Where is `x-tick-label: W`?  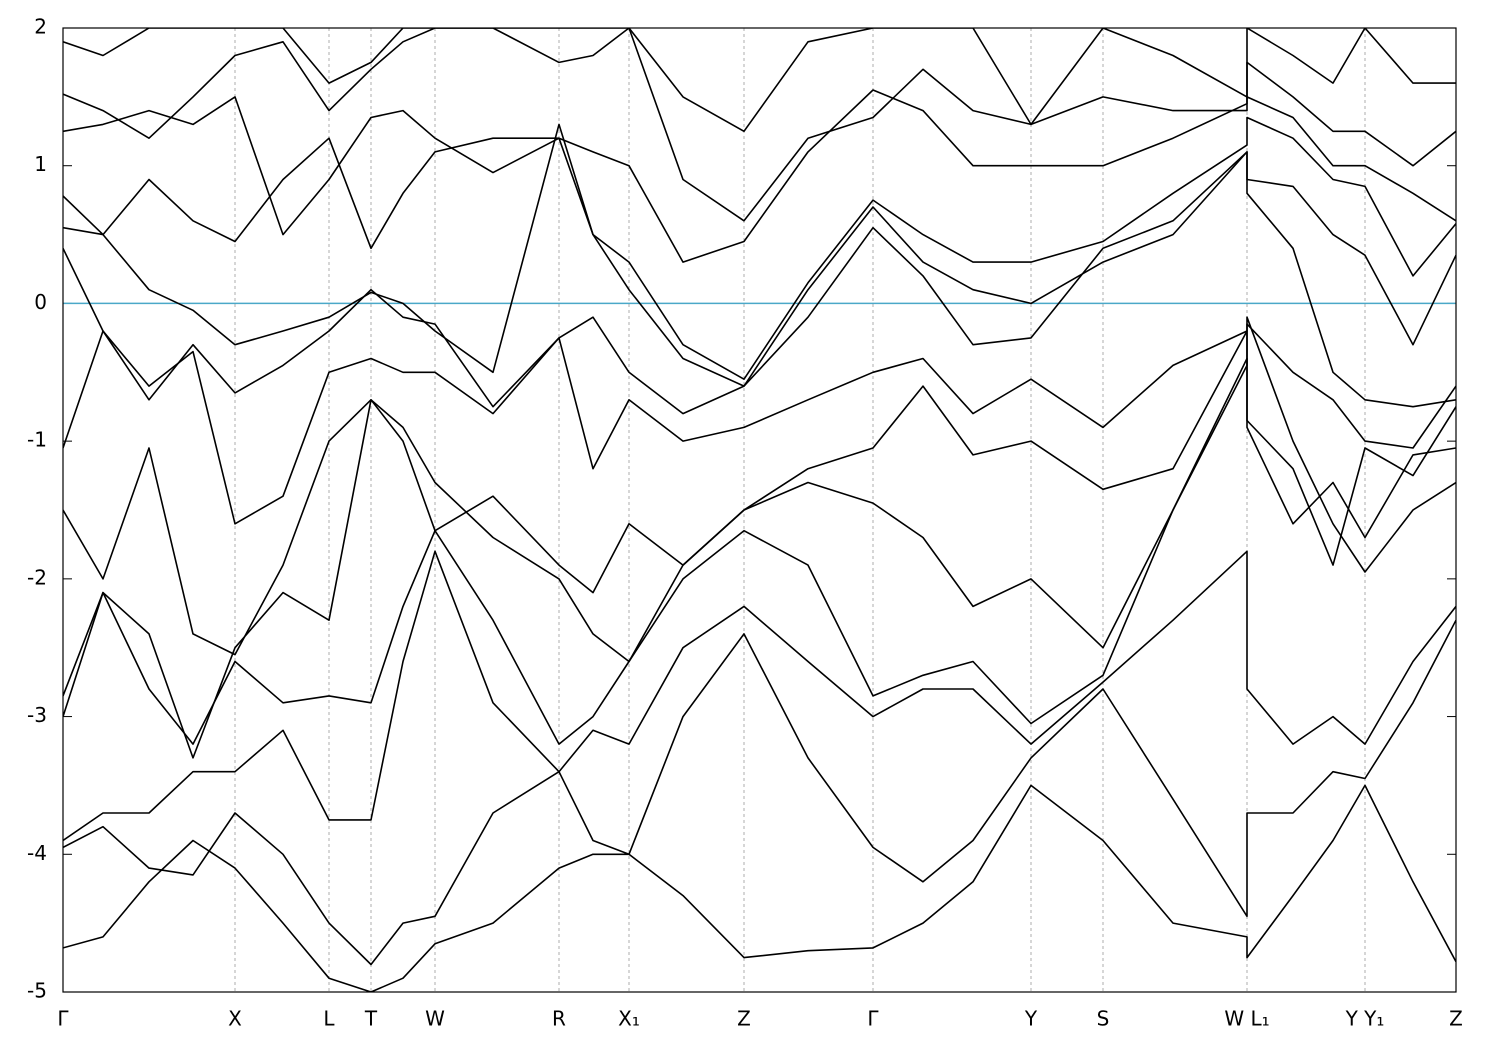 x-tick-label: W is located at coordinates (435, 1019).